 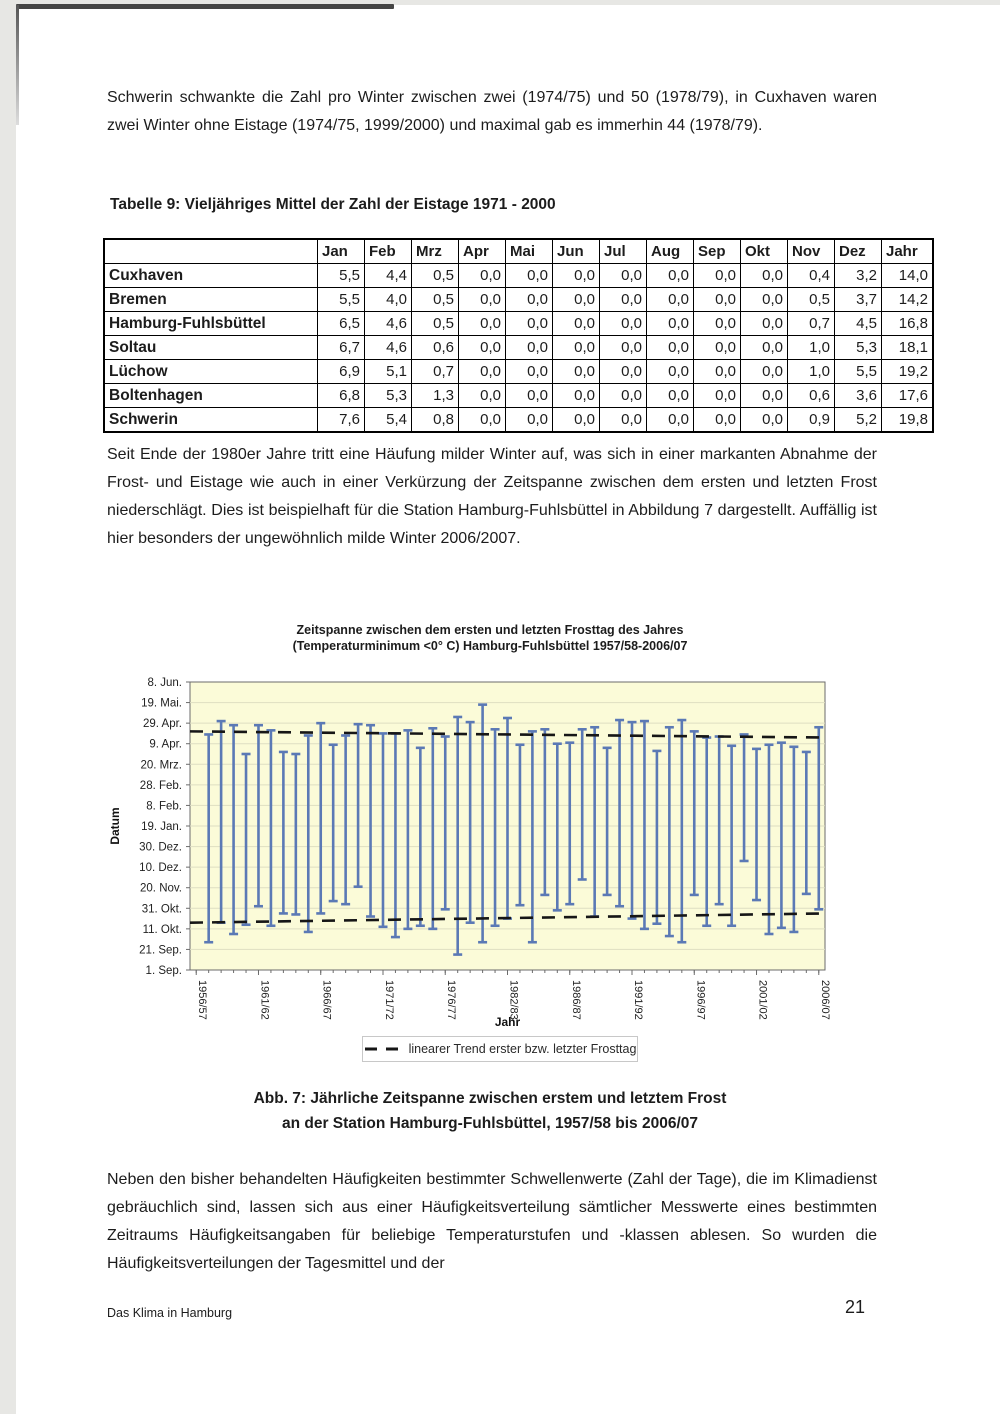 I want to click on value-cell: 0,4, so click(x=811, y=275).